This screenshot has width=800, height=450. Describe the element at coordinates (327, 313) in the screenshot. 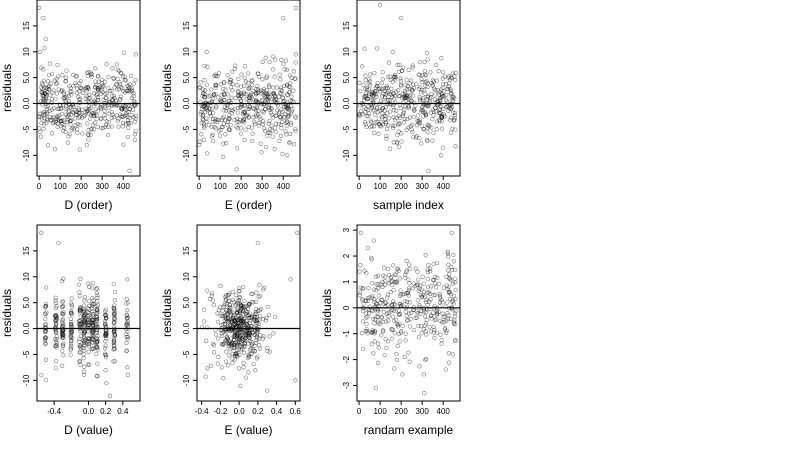

I see `y-axis-label: residuals` at that location.